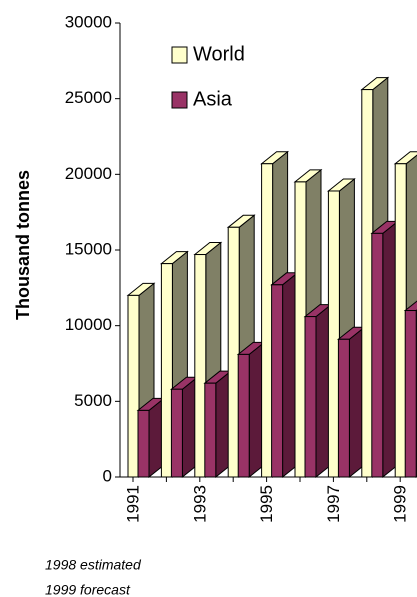 Image resolution: width=417 pixels, height=597 pixels. I want to click on y-tick-label: 15000, so click(88, 248).